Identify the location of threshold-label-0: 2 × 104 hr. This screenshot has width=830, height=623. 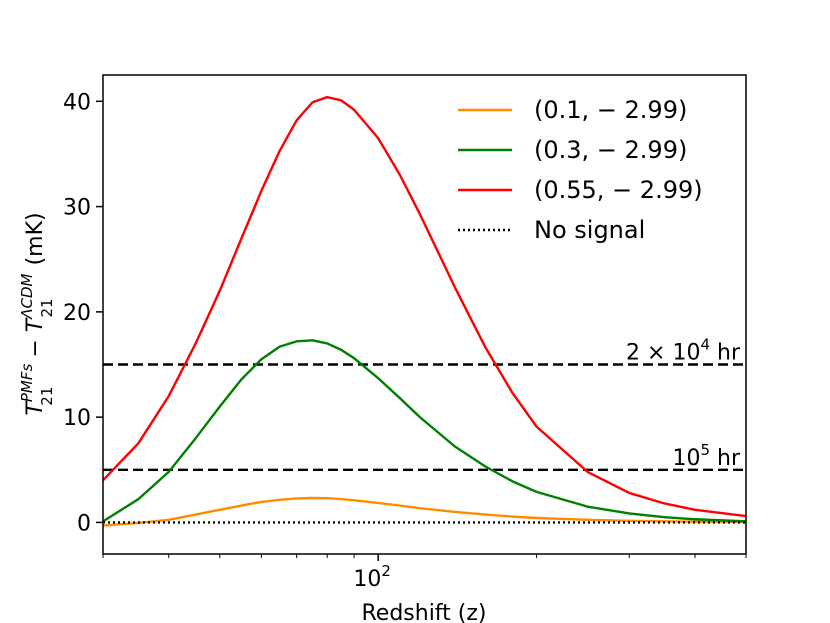
(683, 351).